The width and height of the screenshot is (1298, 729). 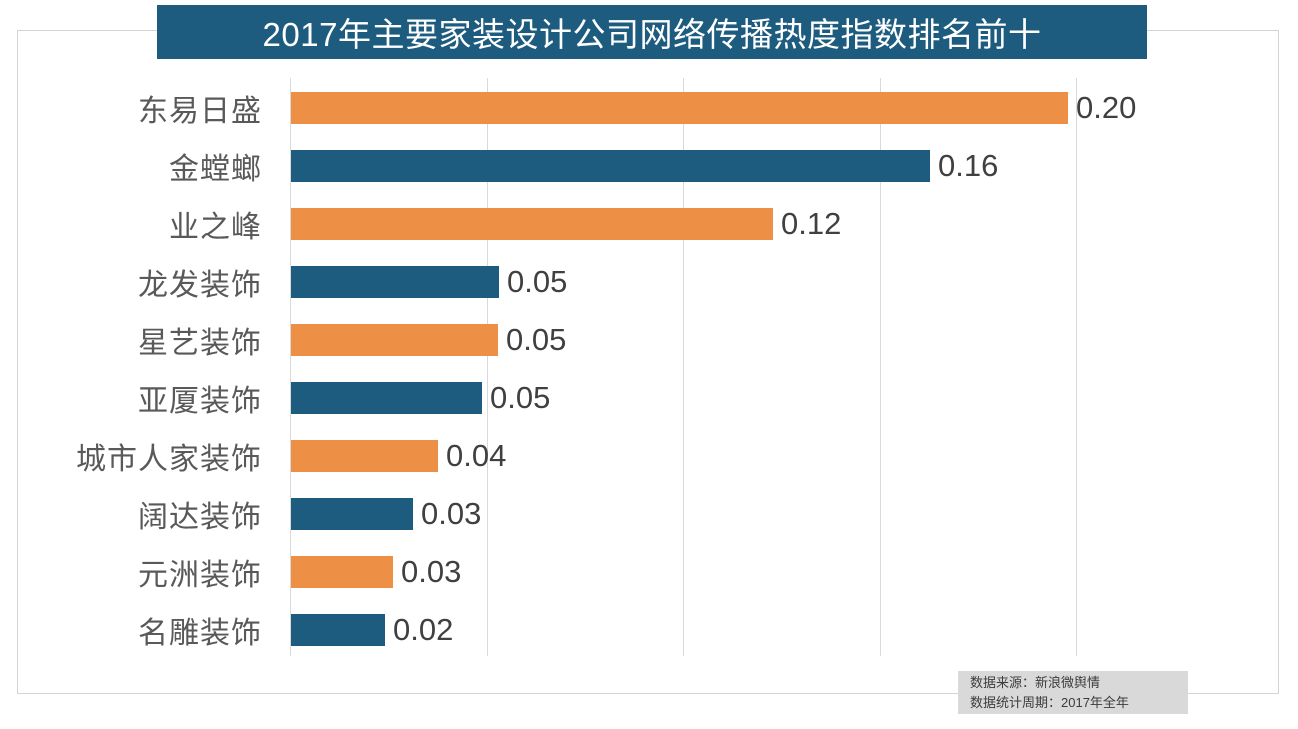 What do you see at coordinates (476, 455) in the screenshot?
I see `bar-value-label: 0.04` at bounding box center [476, 455].